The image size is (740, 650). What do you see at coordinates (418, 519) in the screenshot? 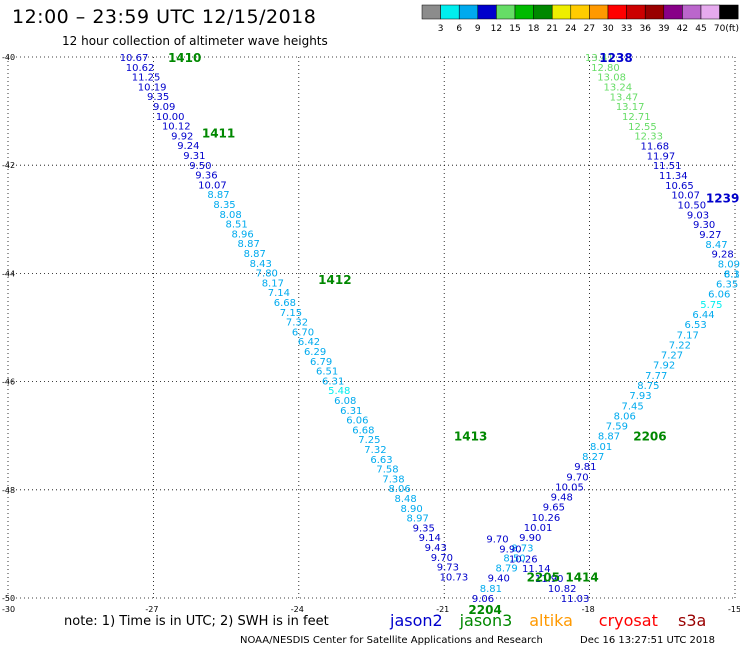
I see `wave-height-point: 8.97` at bounding box center [418, 519].